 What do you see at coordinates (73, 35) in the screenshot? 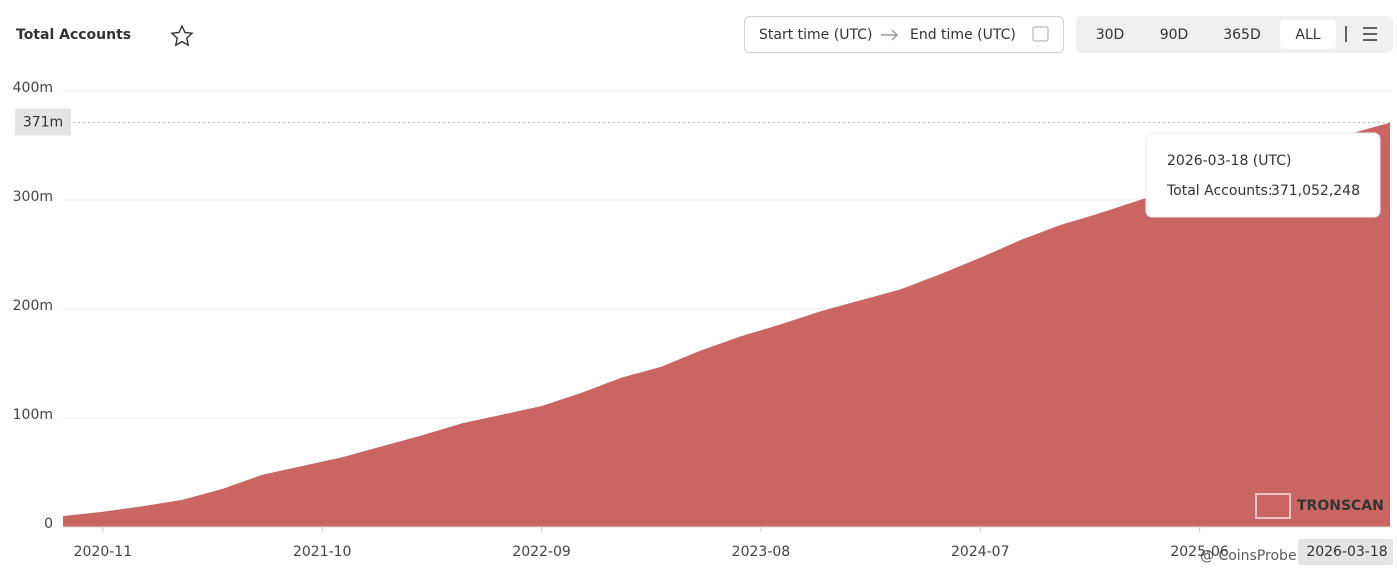
I see `page-title: Total Accounts` at bounding box center [73, 35].